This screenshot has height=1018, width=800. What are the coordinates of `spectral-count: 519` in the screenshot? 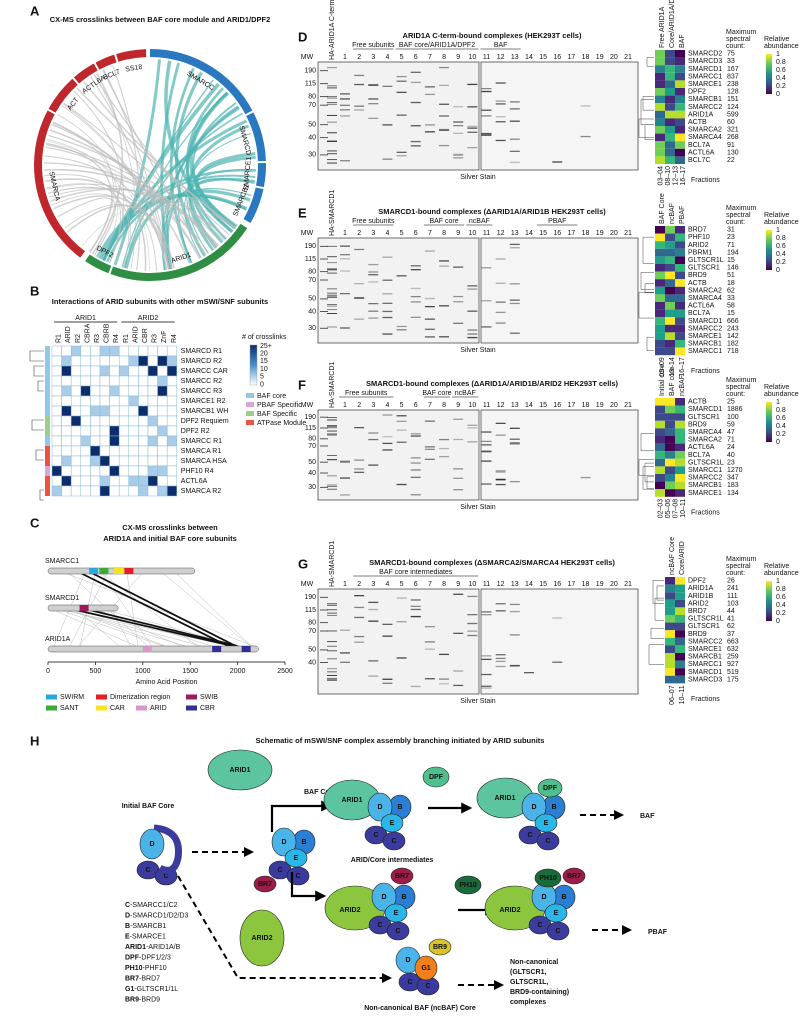 It's located at (733, 672).